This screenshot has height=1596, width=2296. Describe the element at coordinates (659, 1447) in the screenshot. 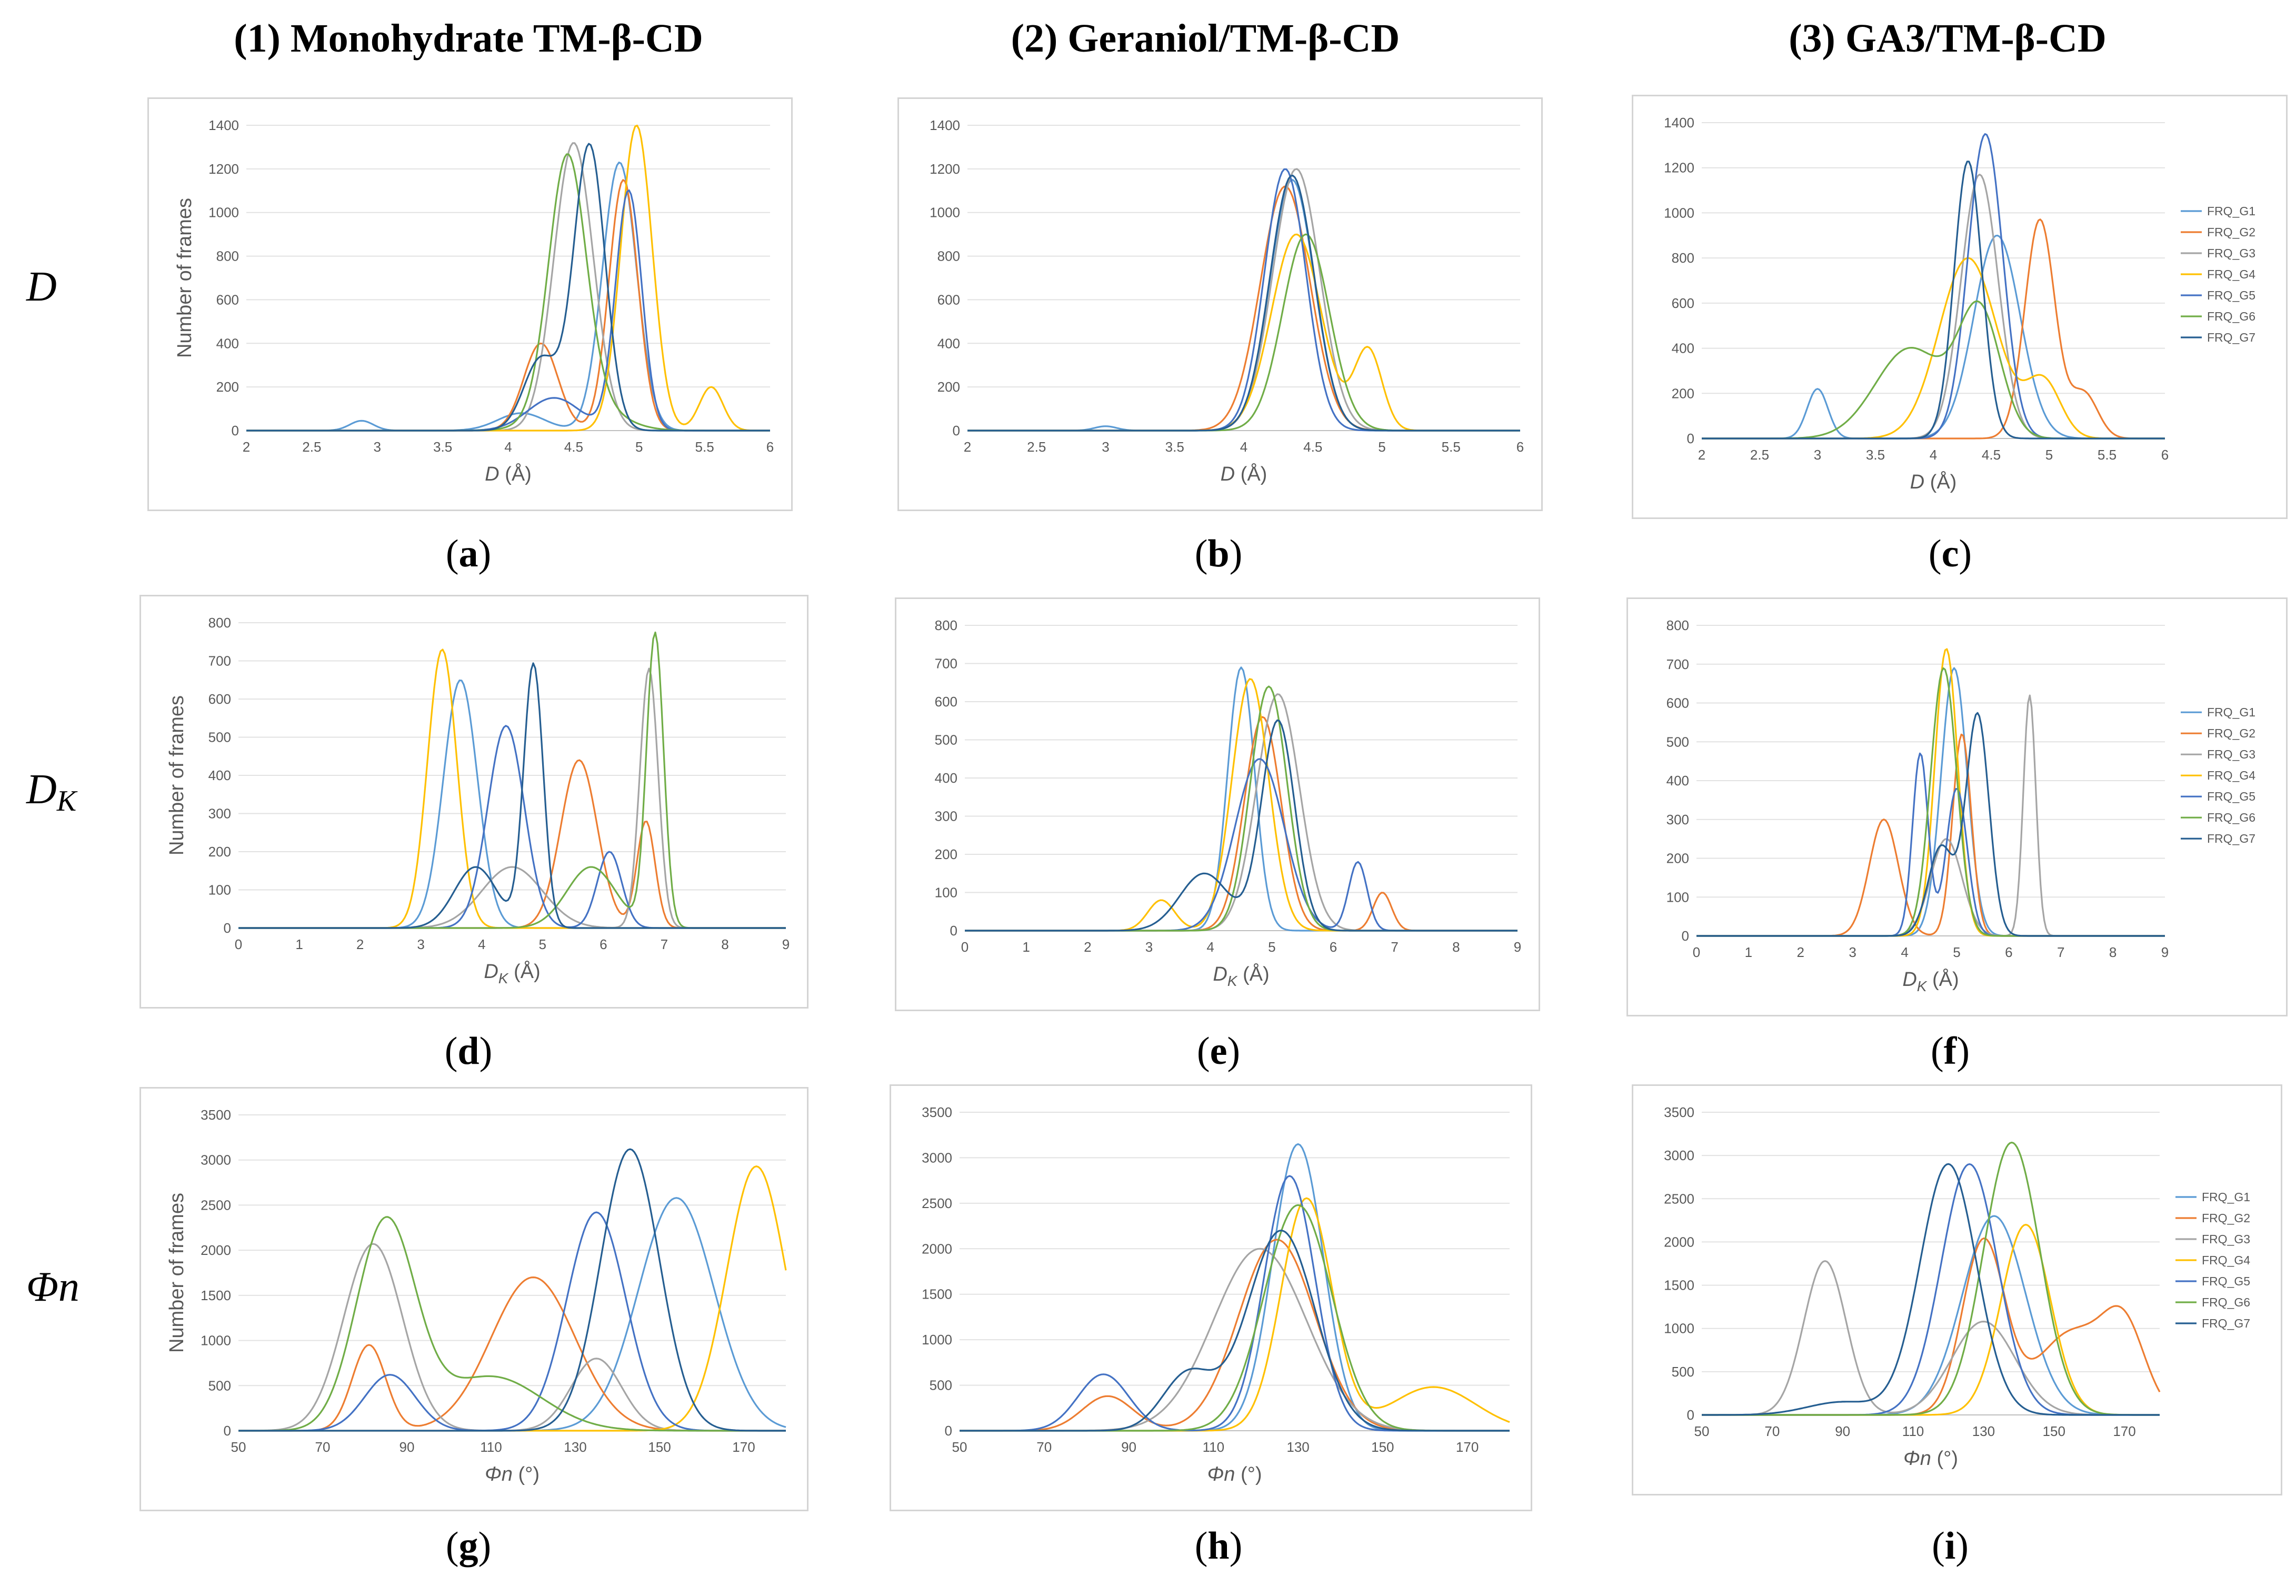

I see `x-tick-label: 150` at that location.